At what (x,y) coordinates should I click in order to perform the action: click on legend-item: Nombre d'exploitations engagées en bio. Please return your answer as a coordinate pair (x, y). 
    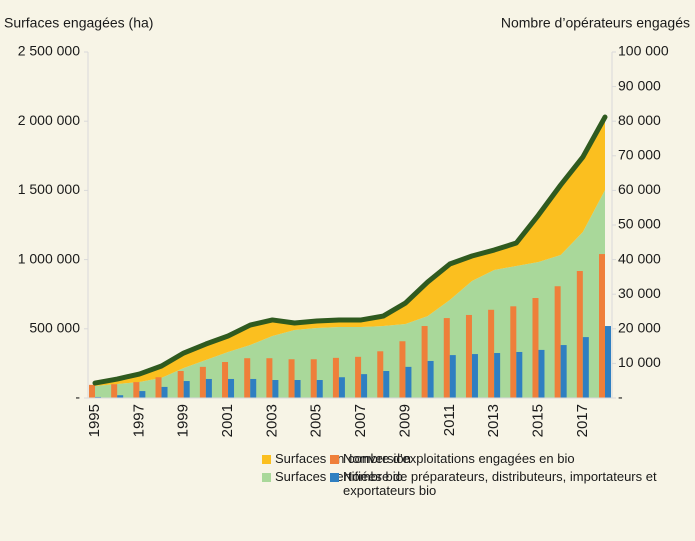
    Looking at the image, I should click on (510, 459).